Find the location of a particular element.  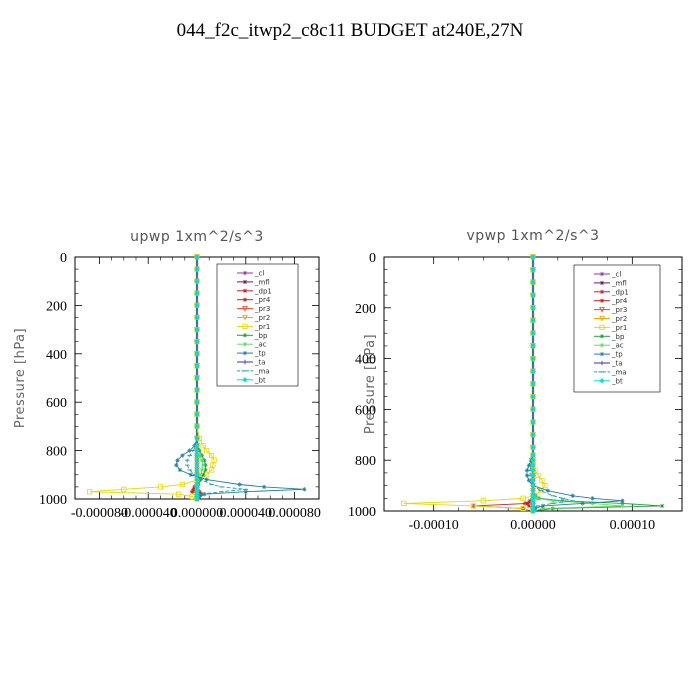

x-tick-label: 0.00000 is located at coordinates (533, 525).